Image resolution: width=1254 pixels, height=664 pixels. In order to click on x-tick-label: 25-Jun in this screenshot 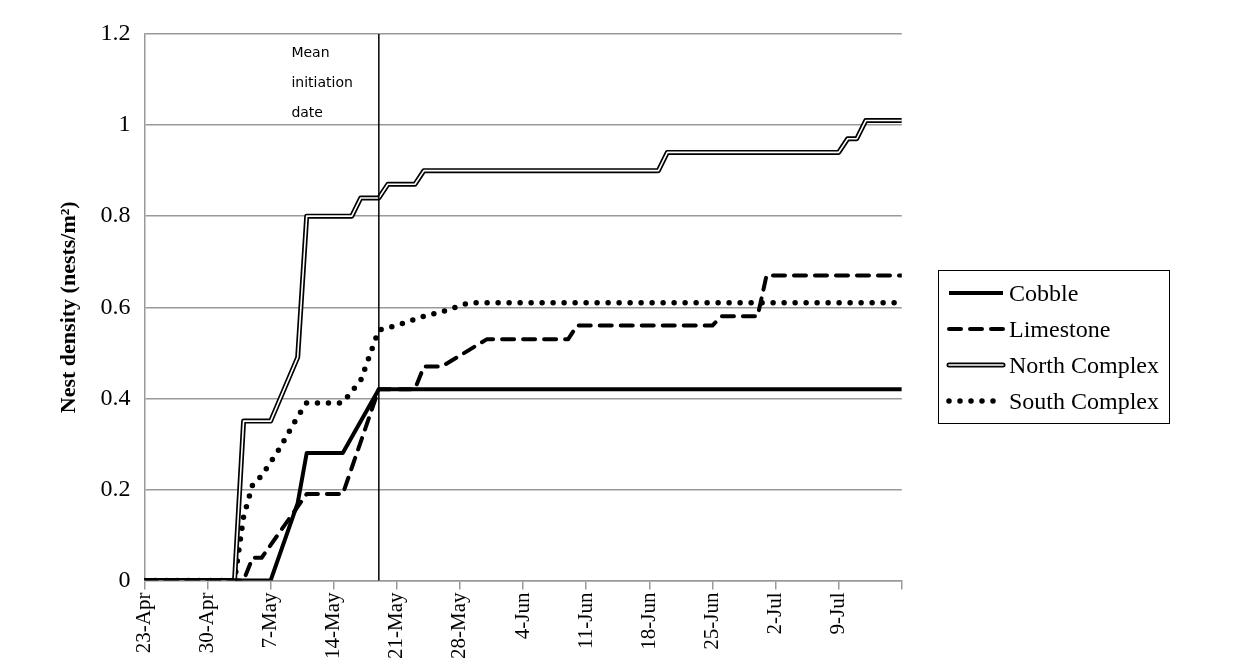, I will do `click(710, 621)`.